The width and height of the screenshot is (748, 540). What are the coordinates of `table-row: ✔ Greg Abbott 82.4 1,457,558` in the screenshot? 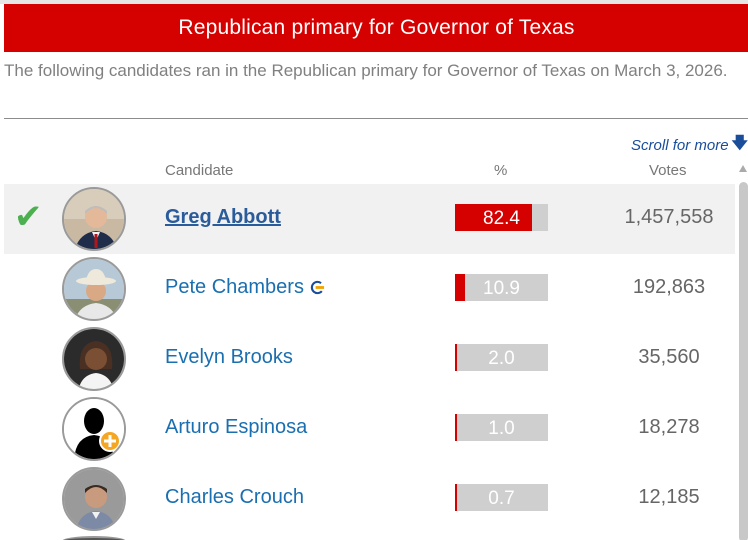 It's located at (369, 219).